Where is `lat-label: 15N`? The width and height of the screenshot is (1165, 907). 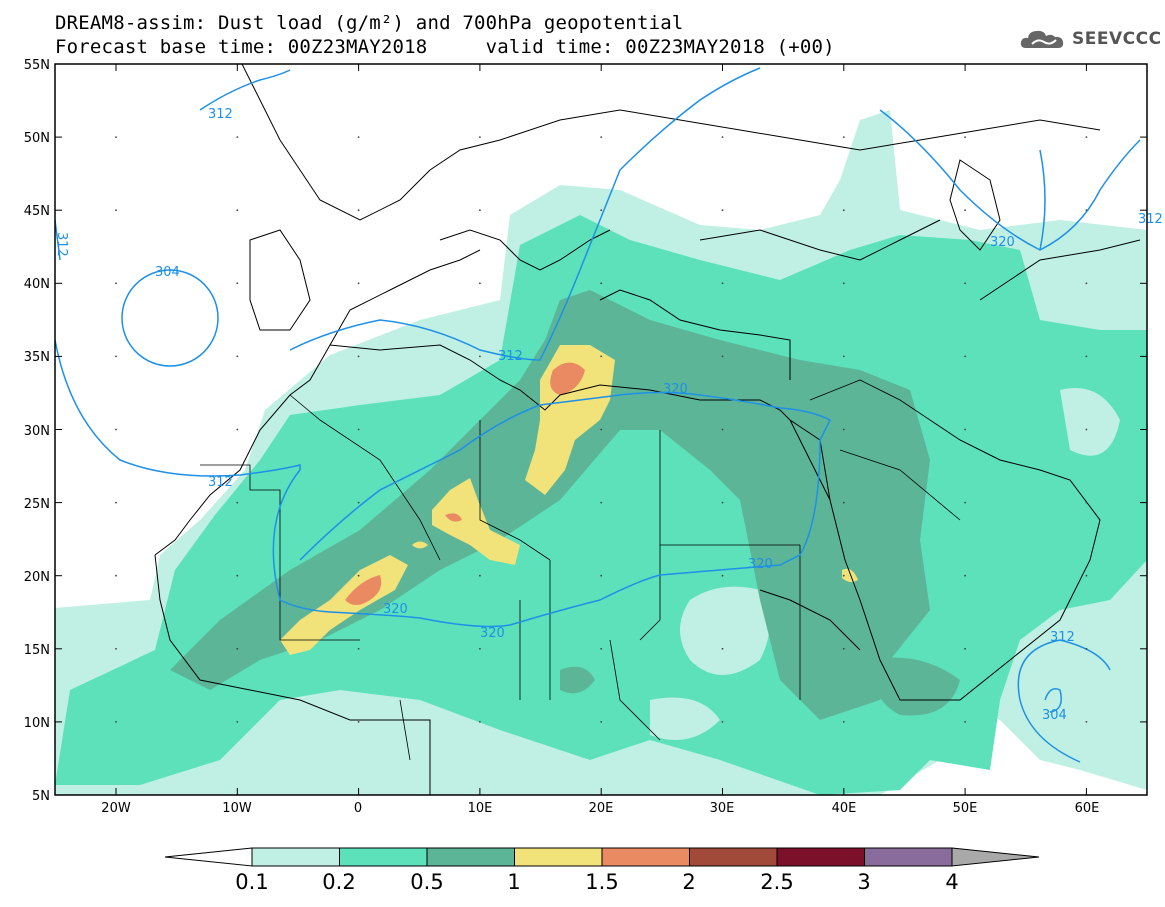 lat-label: 15N is located at coordinates (37, 650).